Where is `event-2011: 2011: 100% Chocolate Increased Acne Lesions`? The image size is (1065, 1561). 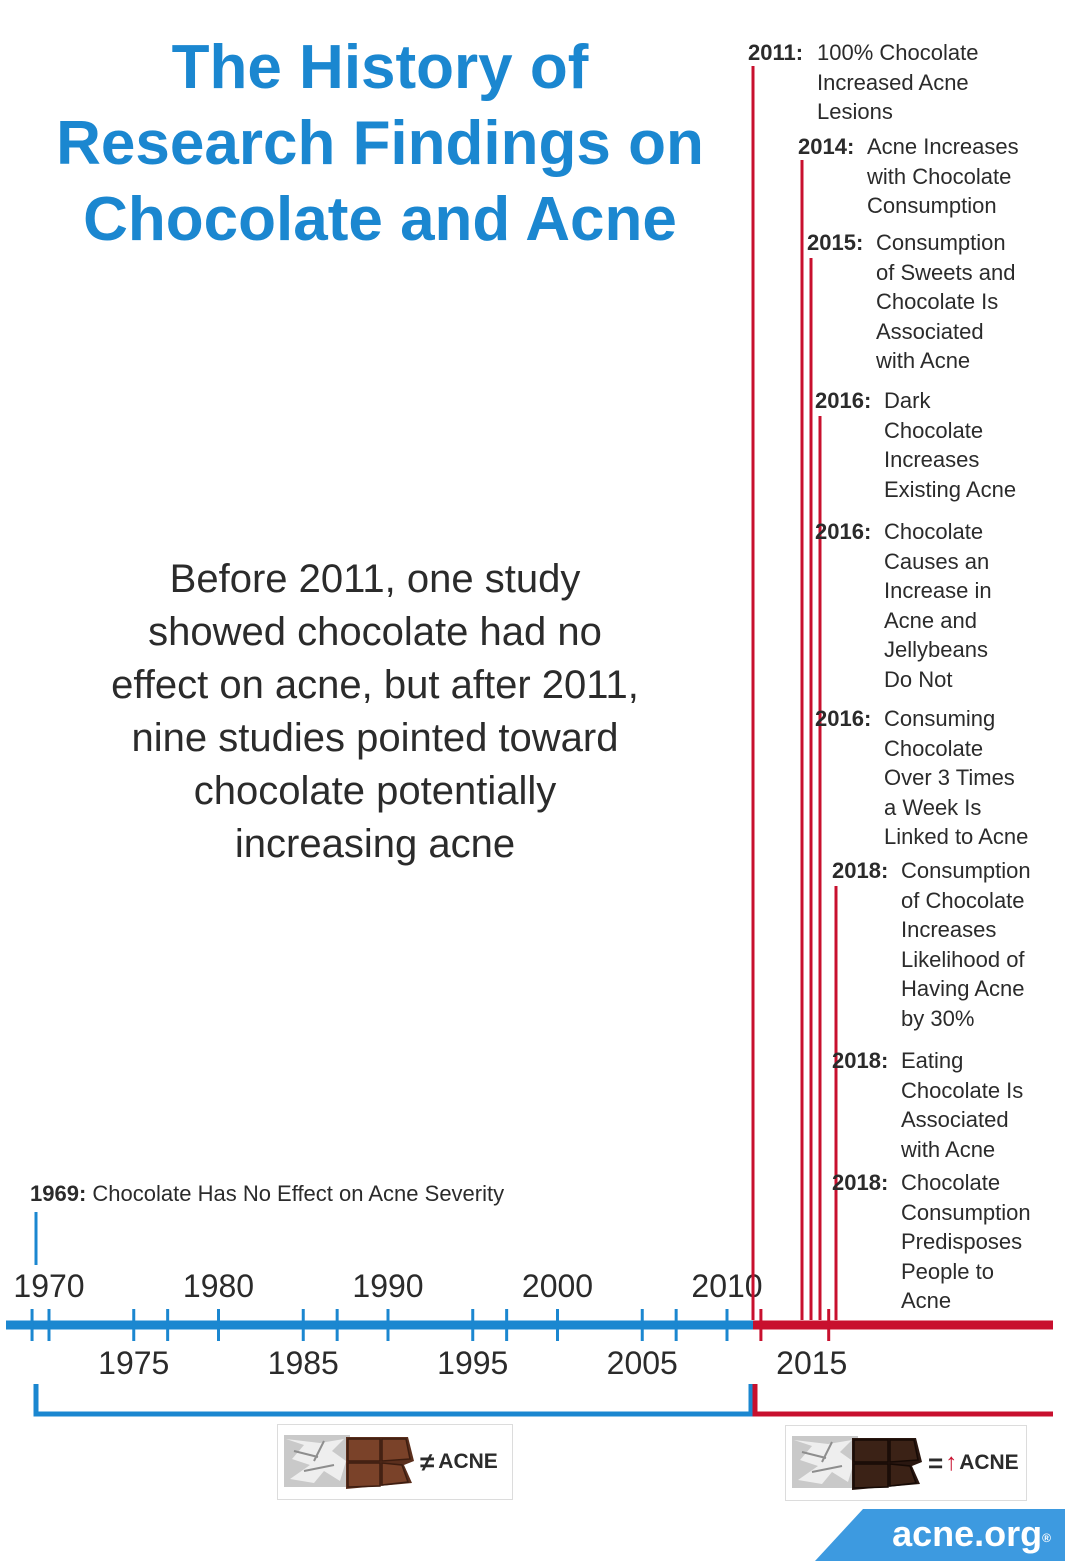 event-2011: 2011: 100% Chocolate Increased Acne Lesions is located at coordinates (863, 82).